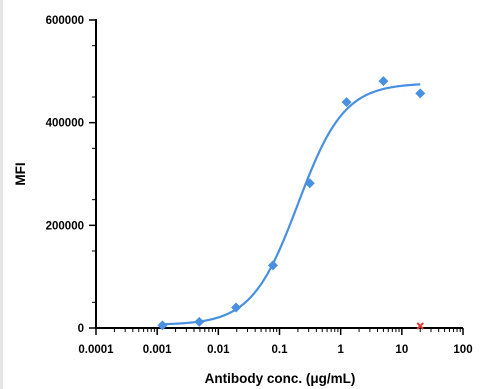  I want to click on data-point-x, so click(420, 326).